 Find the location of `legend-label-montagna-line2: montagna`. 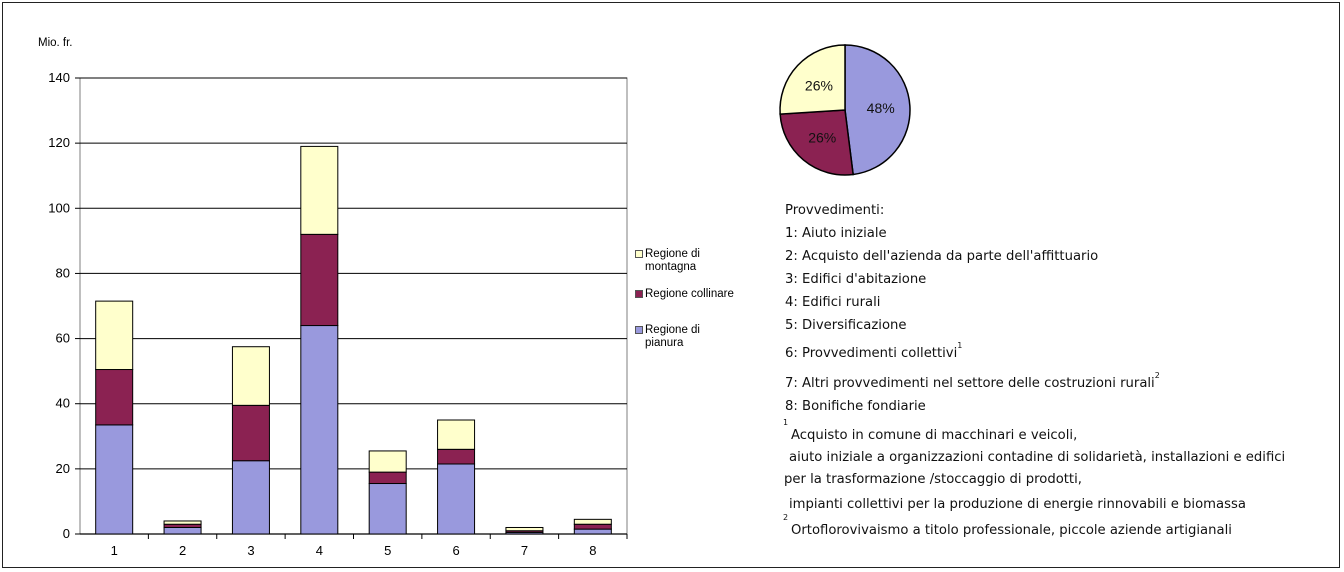

legend-label-montagna-line2: montagna is located at coordinates (671, 267).